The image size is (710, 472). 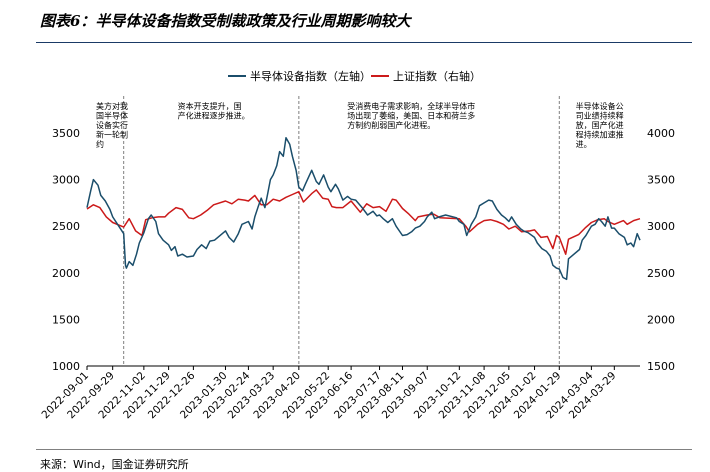 I want to click on y-tick-label-left: 3500, so click(x=66, y=133).